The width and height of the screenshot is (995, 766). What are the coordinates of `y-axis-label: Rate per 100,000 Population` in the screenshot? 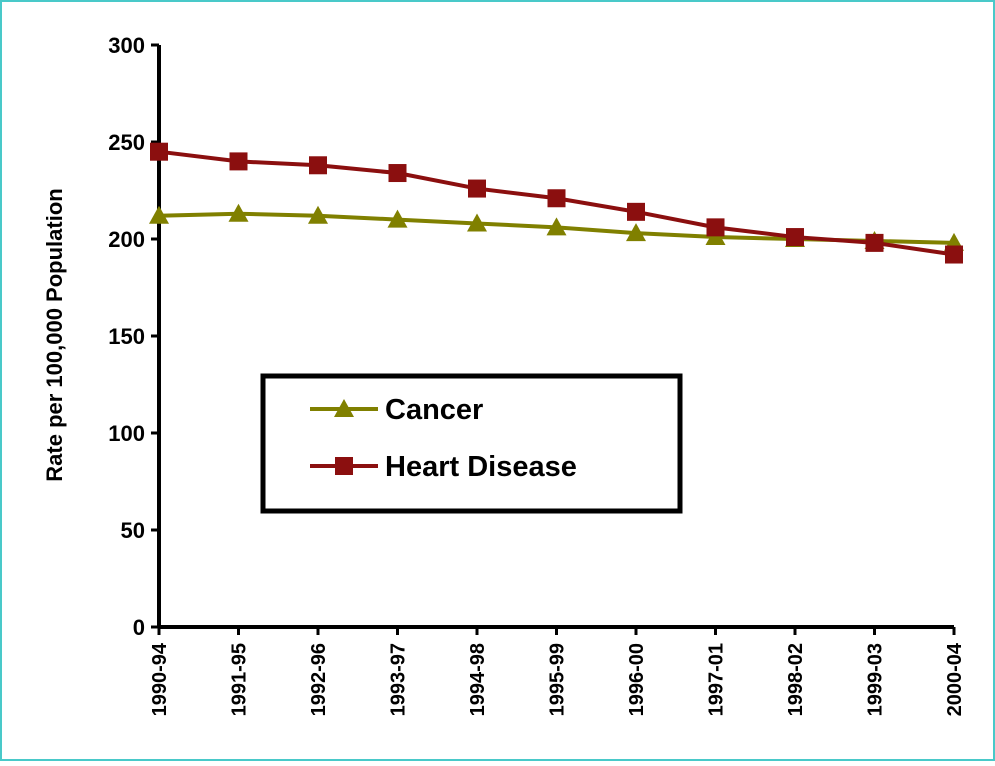 It's located at (54, 334).